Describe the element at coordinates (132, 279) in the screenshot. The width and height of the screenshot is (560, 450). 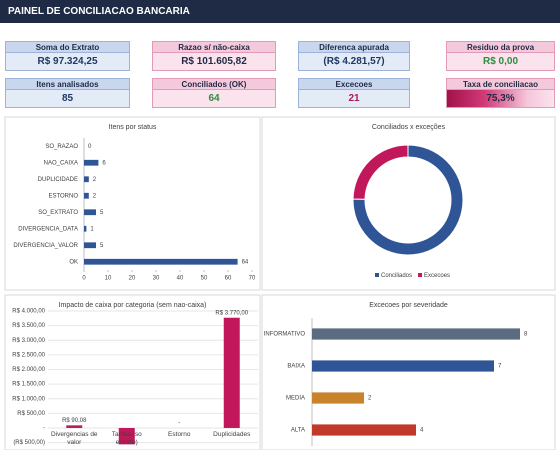
I see `x-tick-label: 20` at that location.